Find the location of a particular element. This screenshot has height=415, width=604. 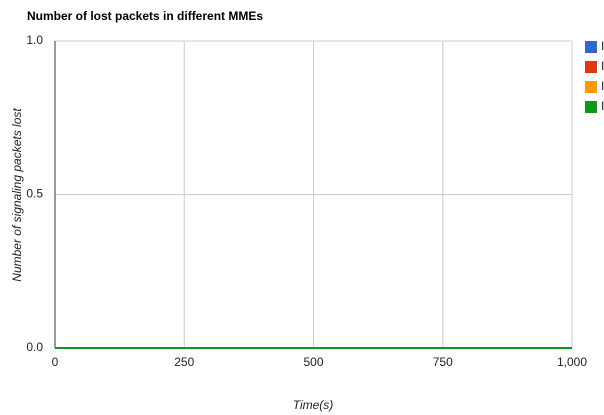

x-tick-label: 0 is located at coordinates (55, 362).